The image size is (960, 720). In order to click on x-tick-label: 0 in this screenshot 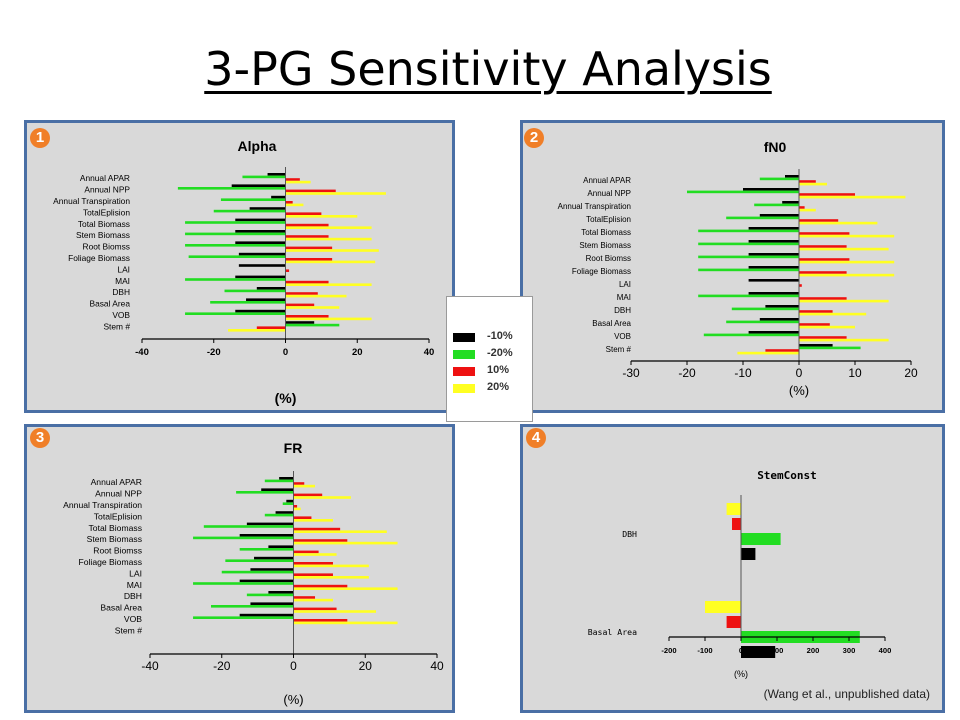, I will do `click(285, 352)`.